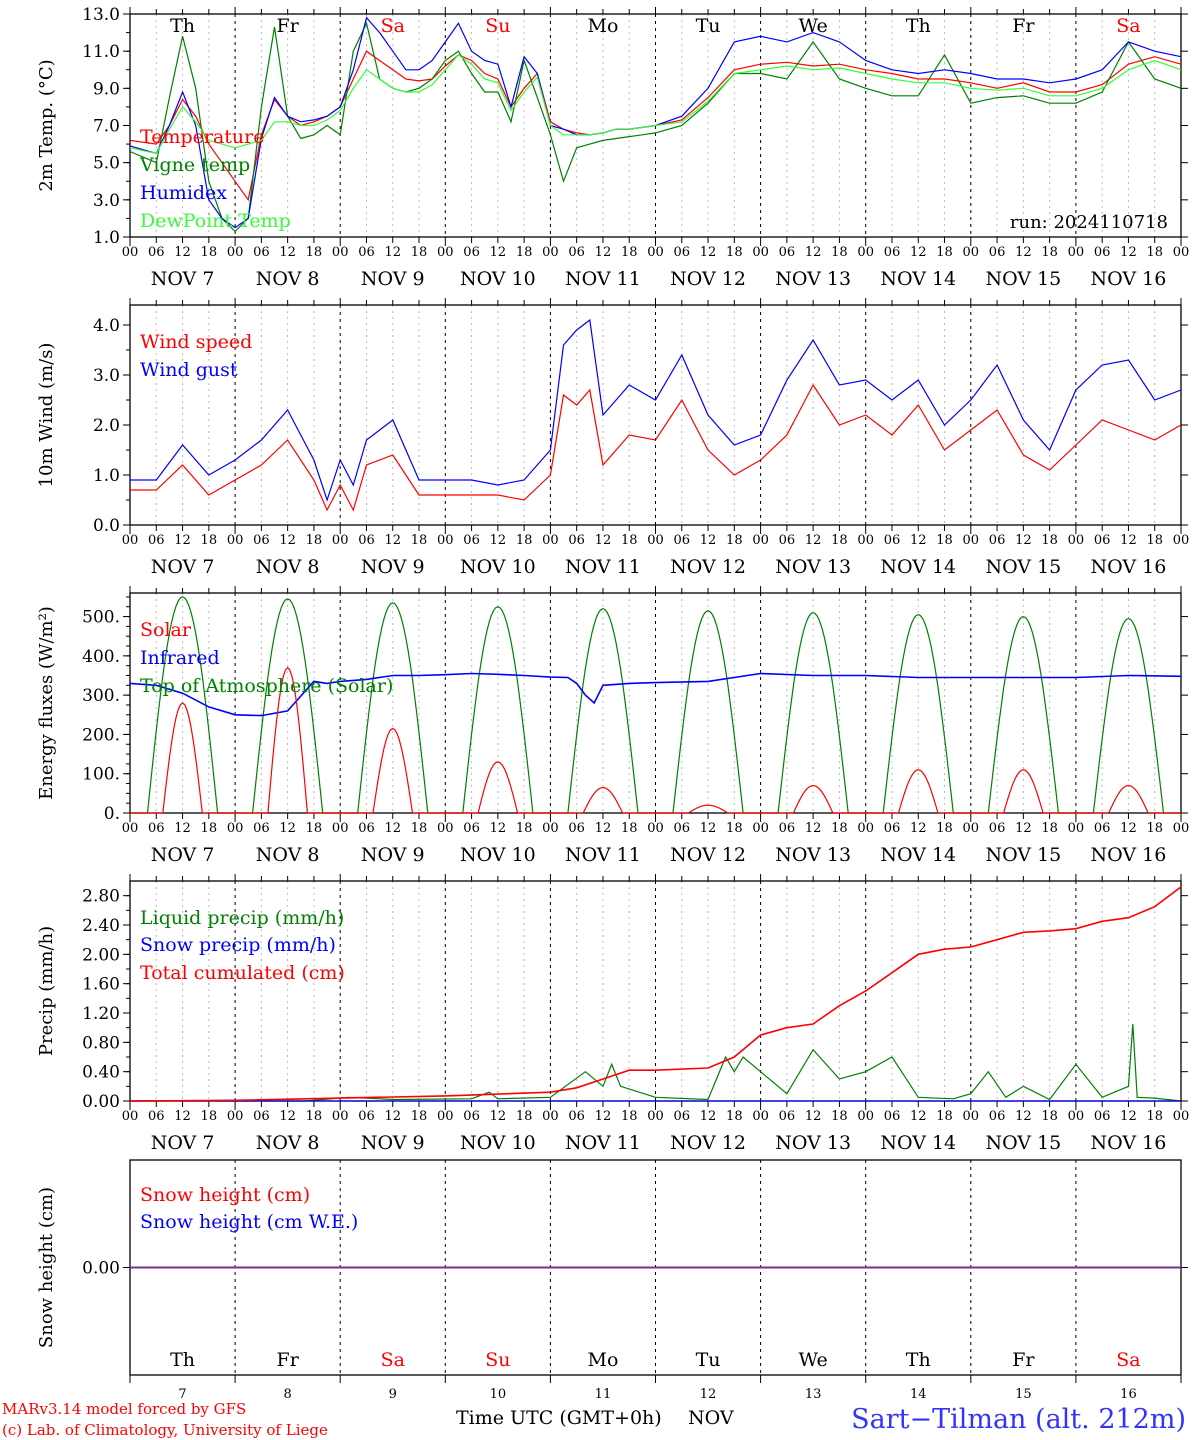  I want to click on footer-time-label: Time UTC (GMT+0h), so click(559, 1418).